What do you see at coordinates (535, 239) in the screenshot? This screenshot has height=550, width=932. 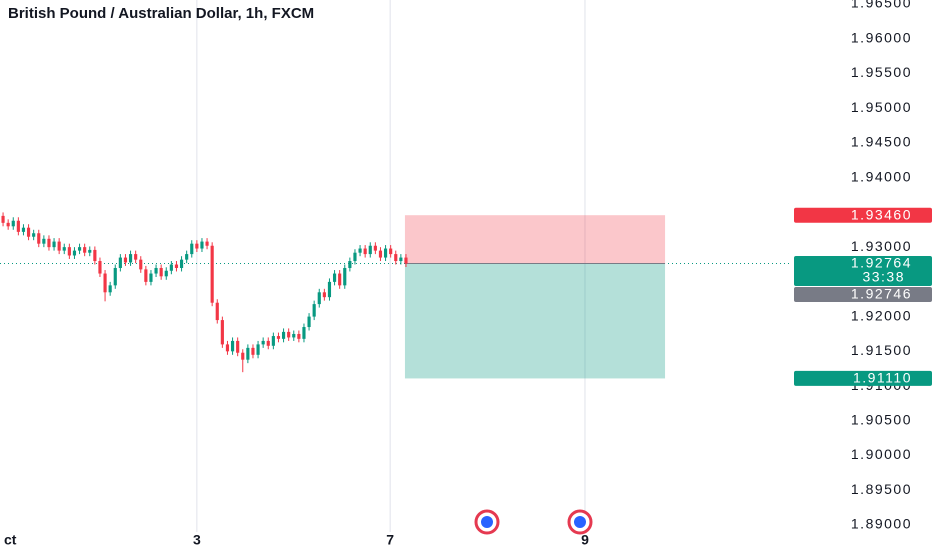 I see `stop-zone` at bounding box center [535, 239].